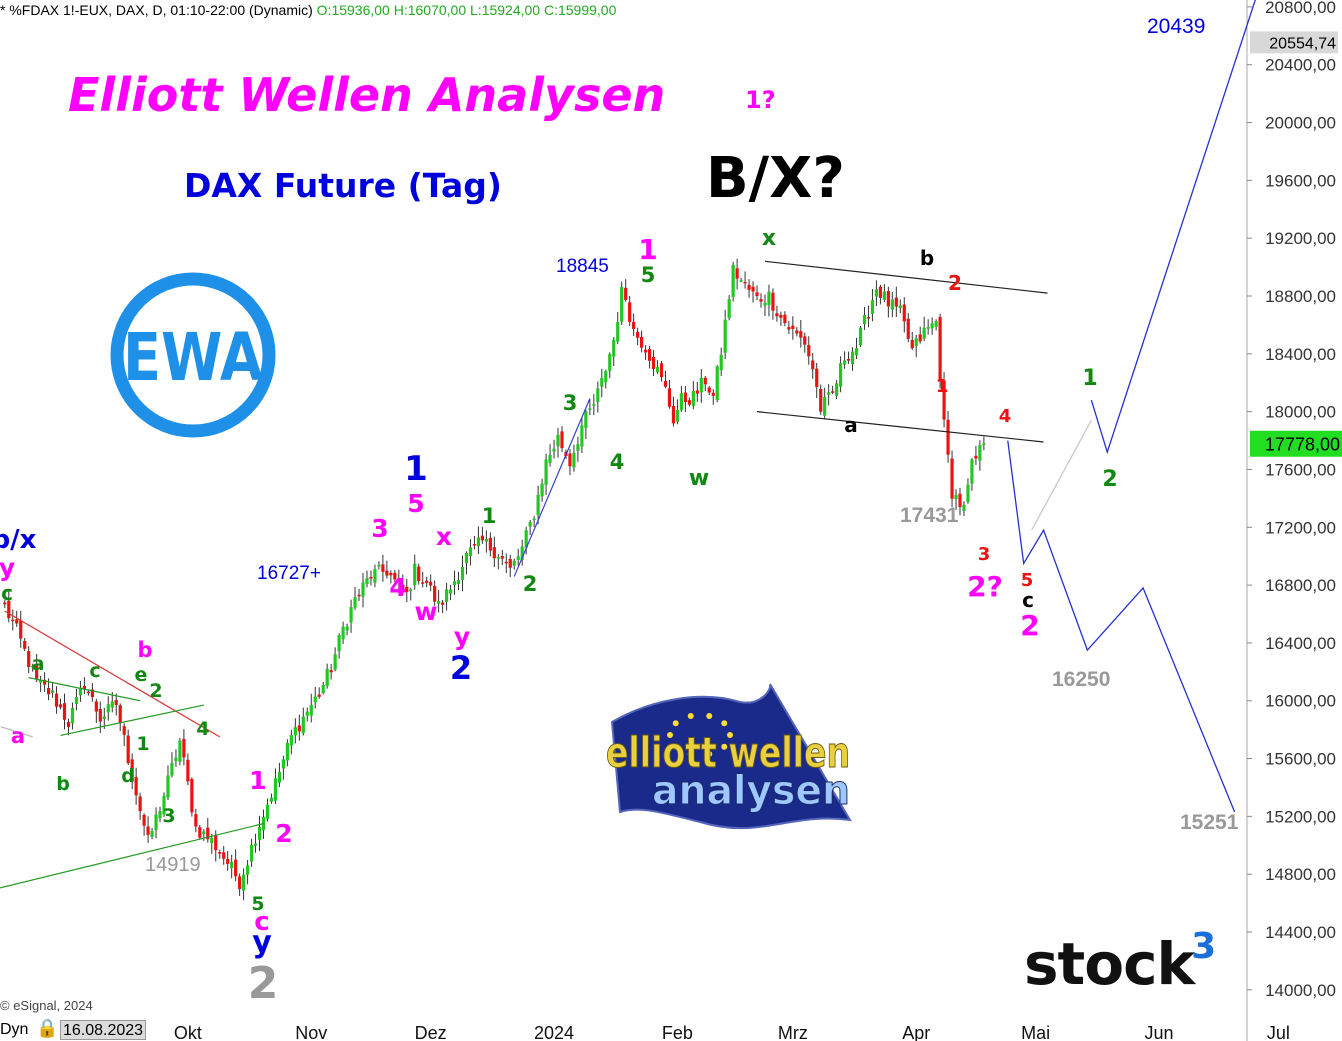 This screenshot has width=1342, height=1041. What do you see at coordinates (1121, 626) in the screenshot?
I see `projection-down-path` at bounding box center [1121, 626].